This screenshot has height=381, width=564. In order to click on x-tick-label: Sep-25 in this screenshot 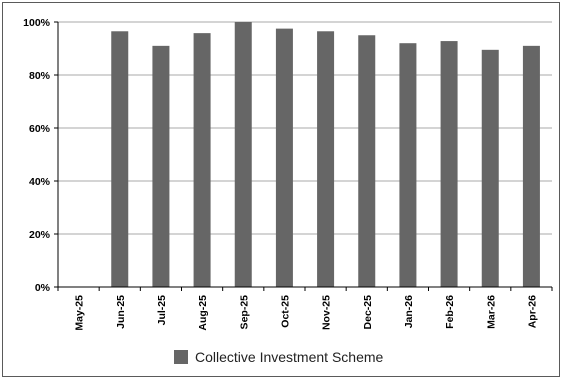, I will do `click(244, 312)`.